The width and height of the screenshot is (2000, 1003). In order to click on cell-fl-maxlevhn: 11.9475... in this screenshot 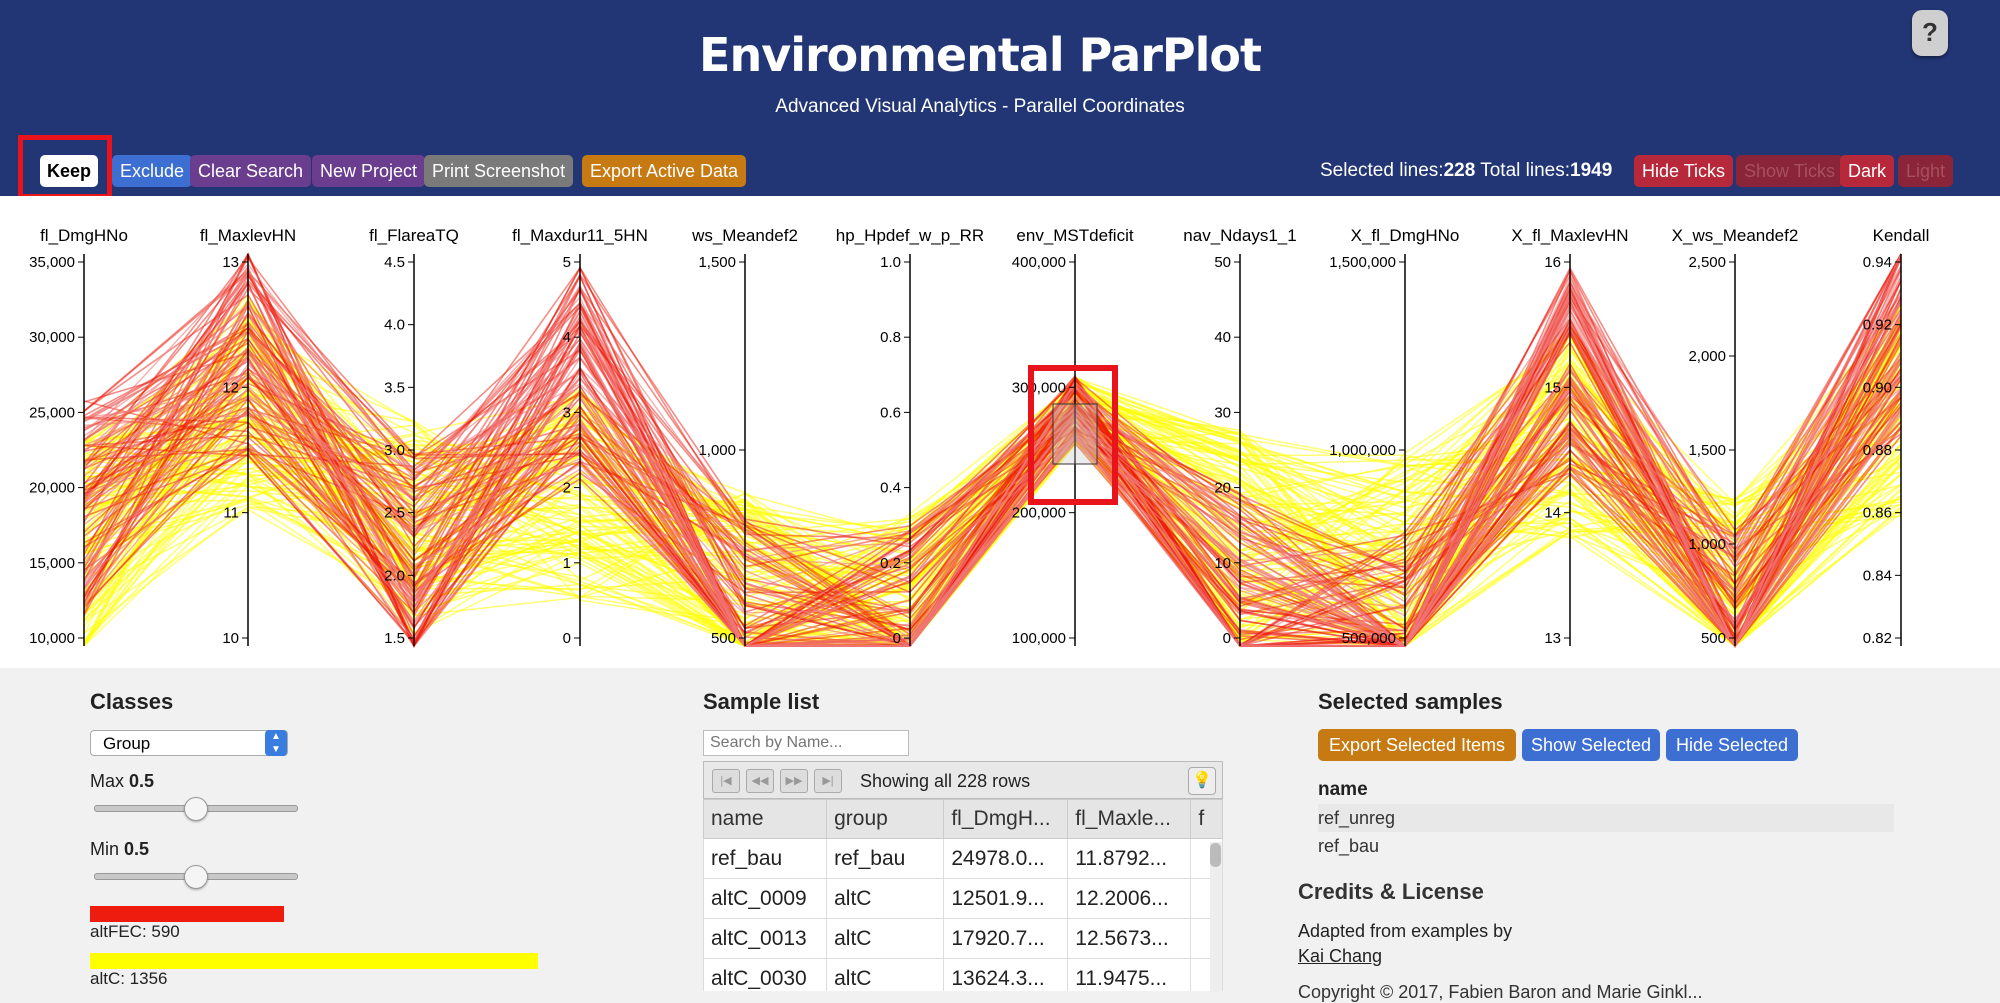, I will do `click(1129, 974)`.